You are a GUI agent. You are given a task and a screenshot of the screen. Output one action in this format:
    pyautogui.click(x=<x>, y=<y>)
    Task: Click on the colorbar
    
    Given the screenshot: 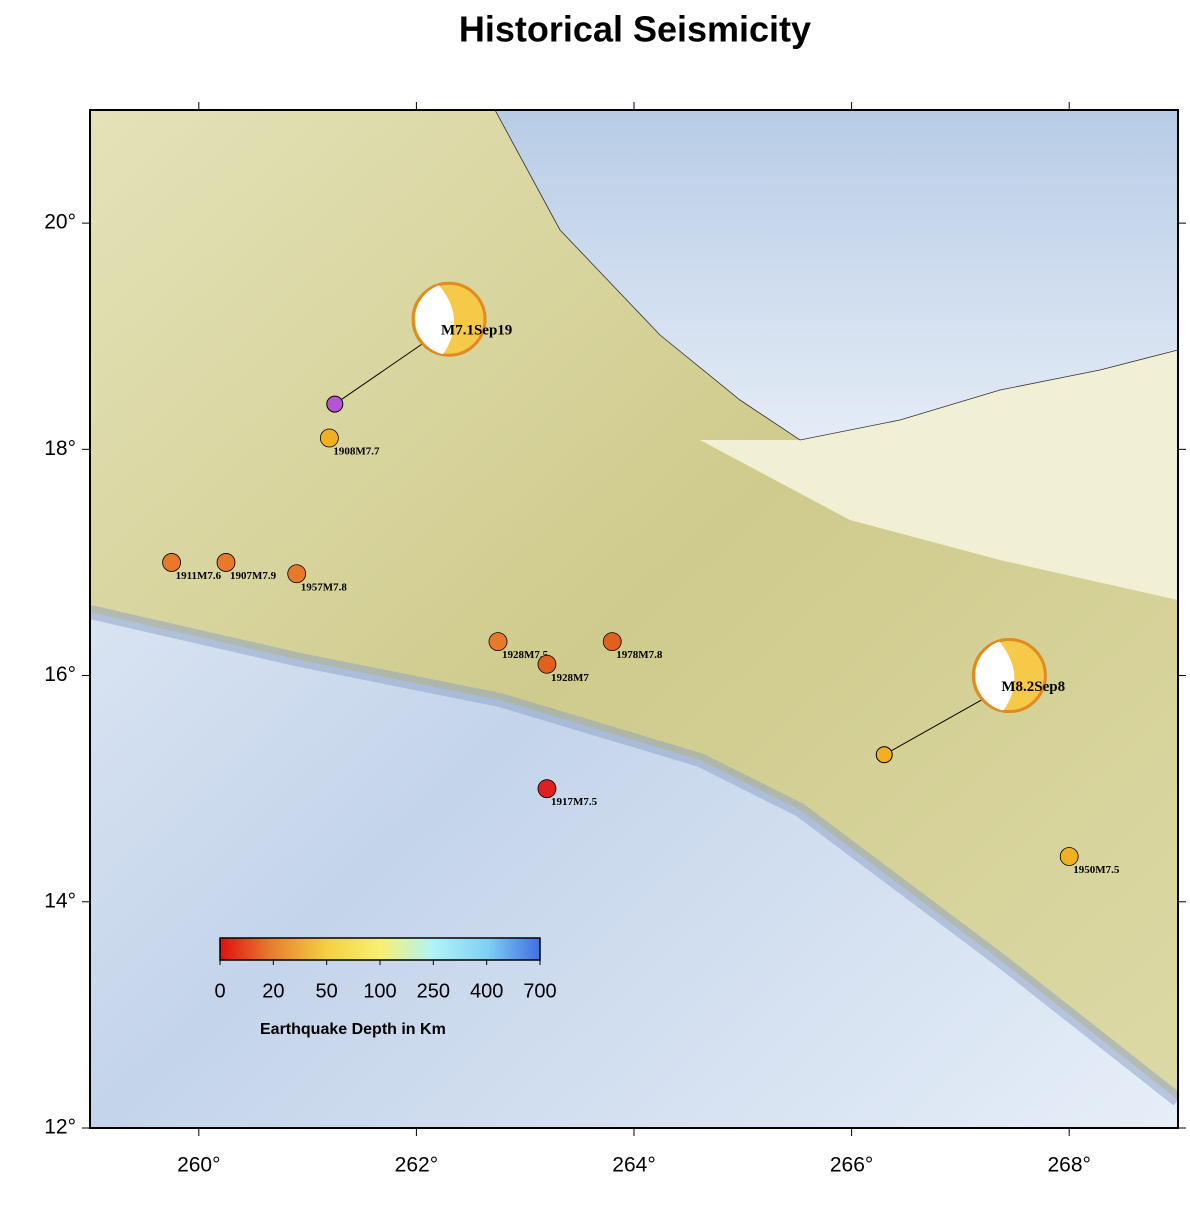 What is the action you would take?
    pyautogui.click(x=380, y=949)
    